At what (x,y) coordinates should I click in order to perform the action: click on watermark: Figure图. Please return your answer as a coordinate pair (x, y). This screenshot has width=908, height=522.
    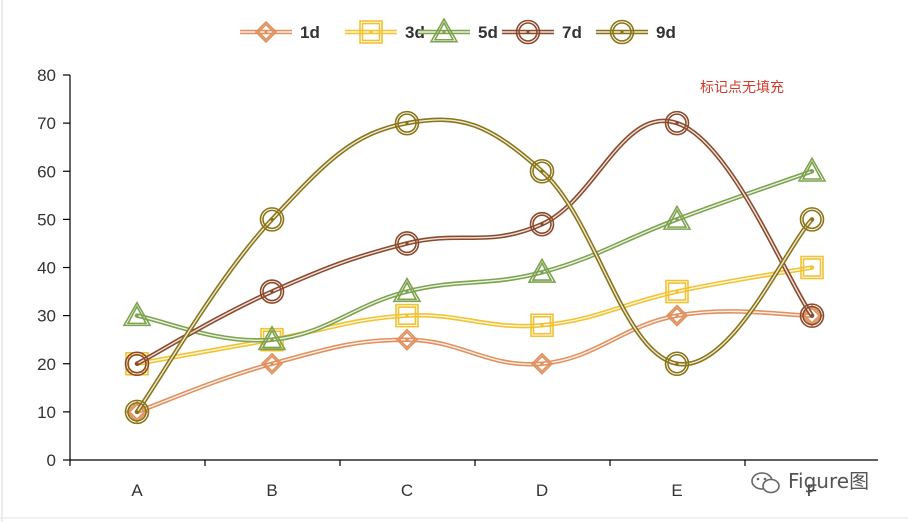
    Looking at the image, I should click on (810, 481).